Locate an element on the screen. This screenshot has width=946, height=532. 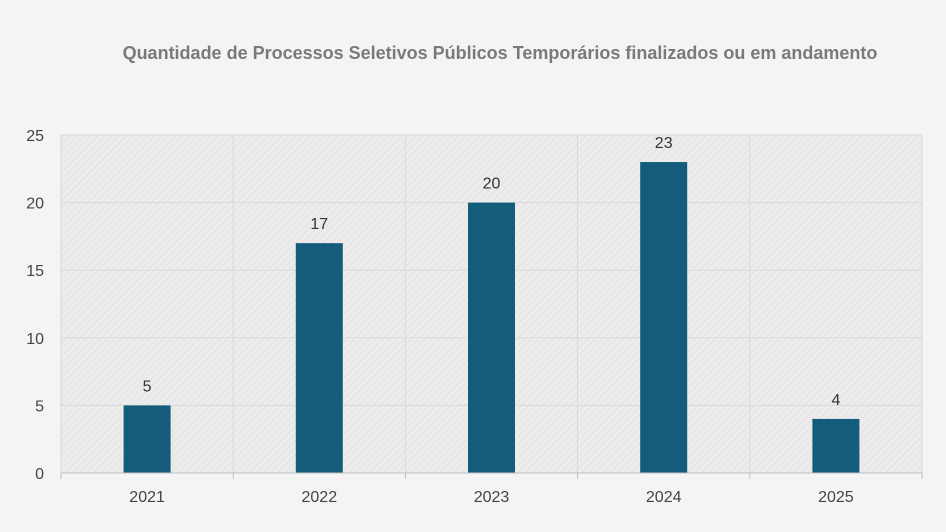
data-label: 4 is located at coordinates (835, 400).